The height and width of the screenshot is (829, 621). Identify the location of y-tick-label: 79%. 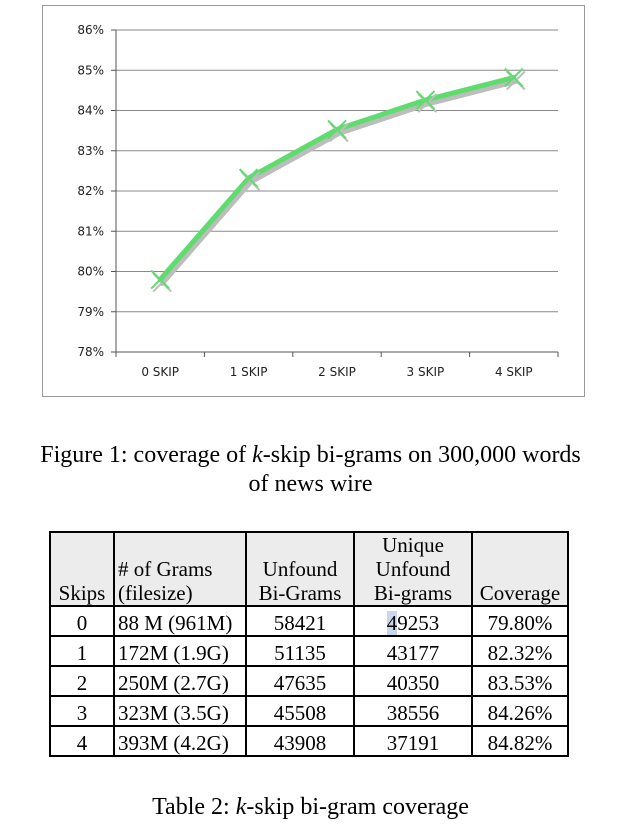
(90, 312).